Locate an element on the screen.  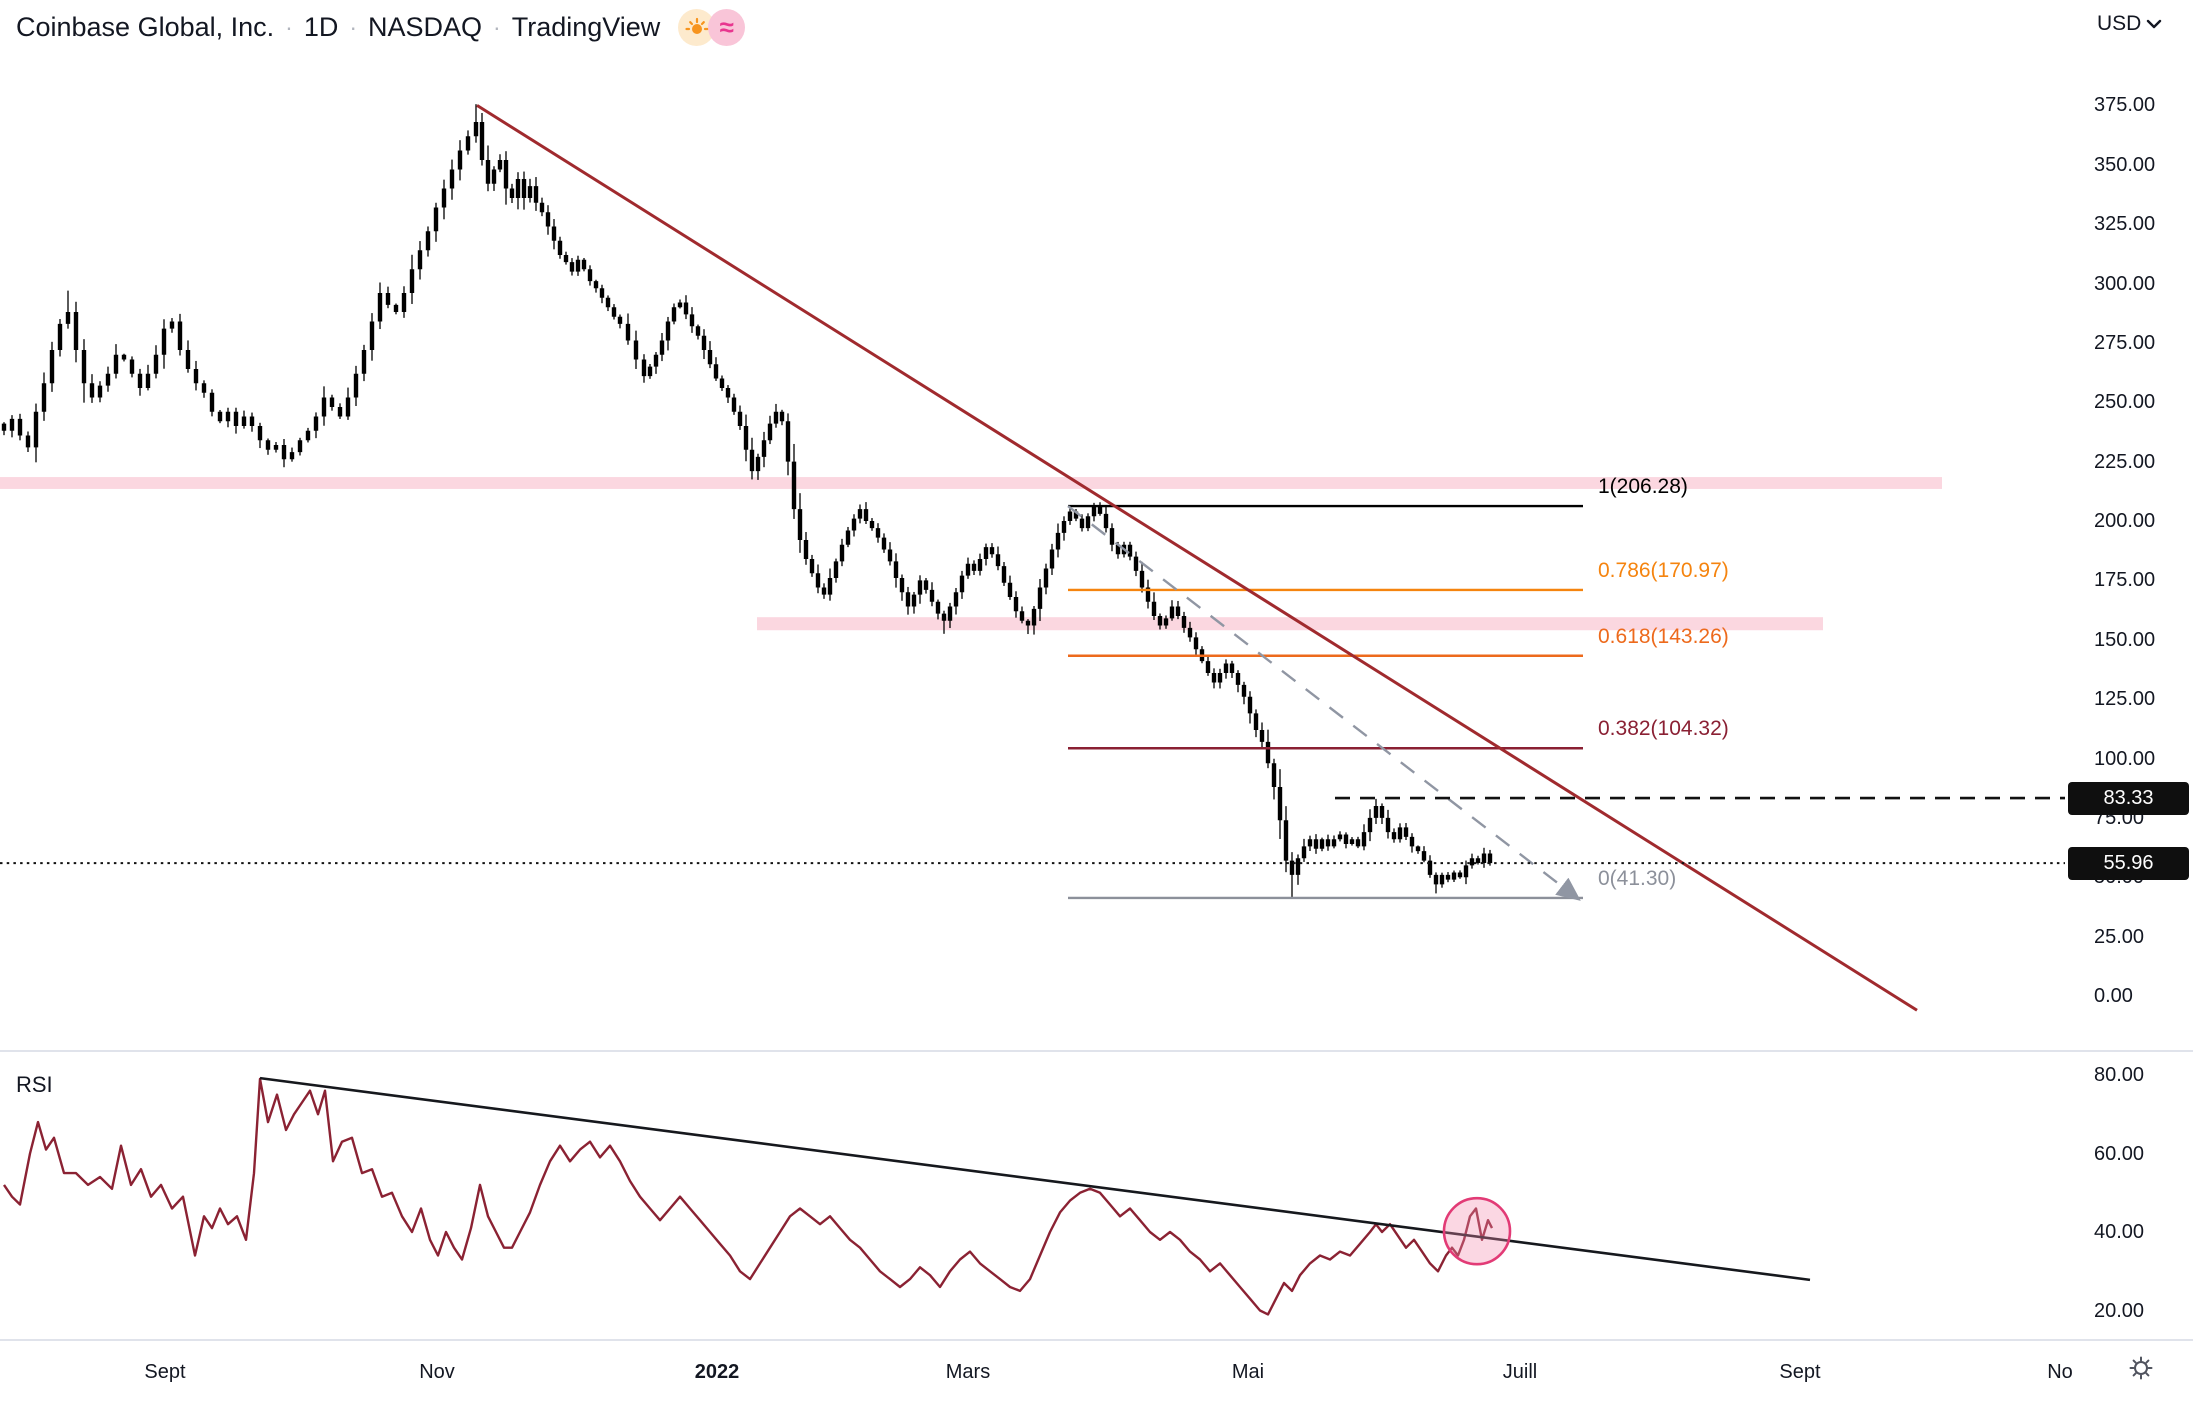
settings-gear-icon is located at coordinates (2141, 1368).